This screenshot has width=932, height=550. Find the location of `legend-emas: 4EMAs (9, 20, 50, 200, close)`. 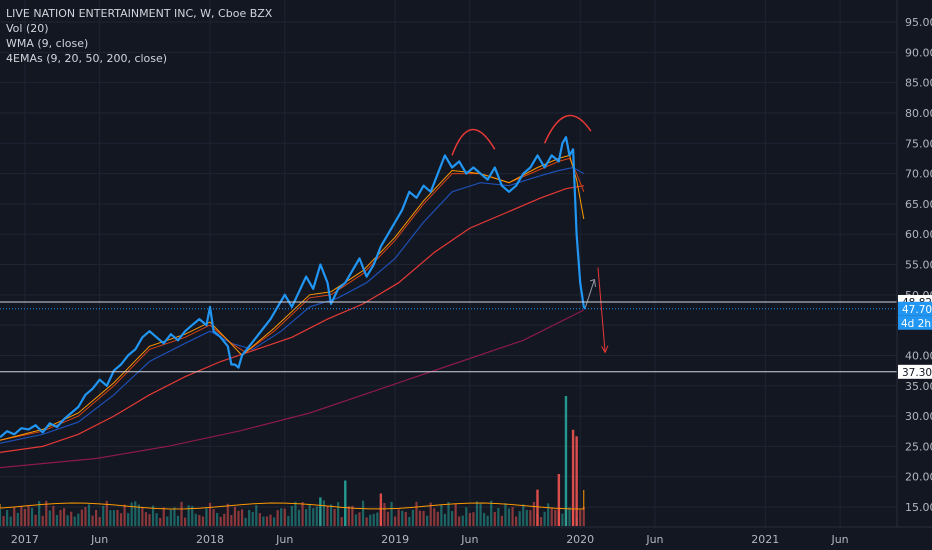

legend-emas: 4EMAs (9, 20, 50, 200, close) is located at coordinates (87, 58).